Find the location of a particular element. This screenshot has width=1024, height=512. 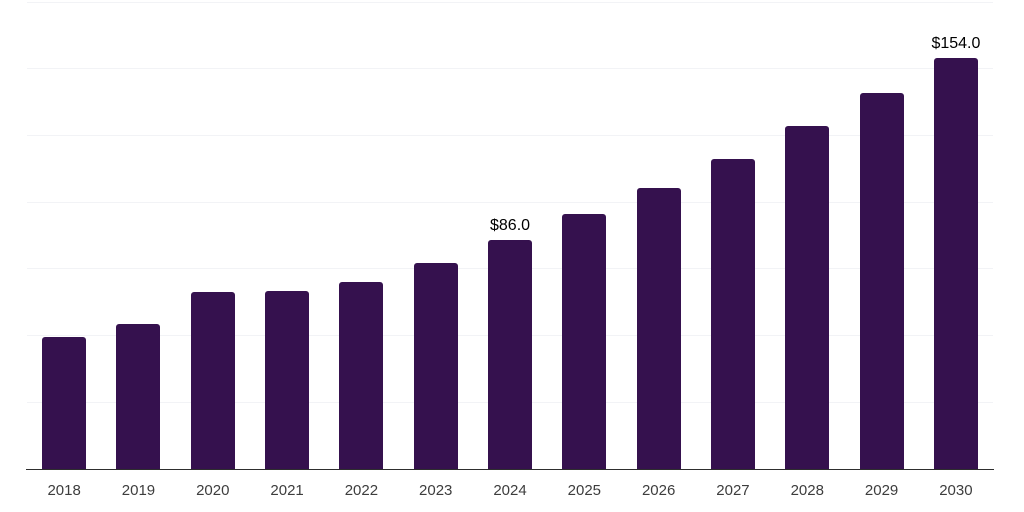

x-axis-tick-label-2022: 2022 is located at coordinates (361, 490).